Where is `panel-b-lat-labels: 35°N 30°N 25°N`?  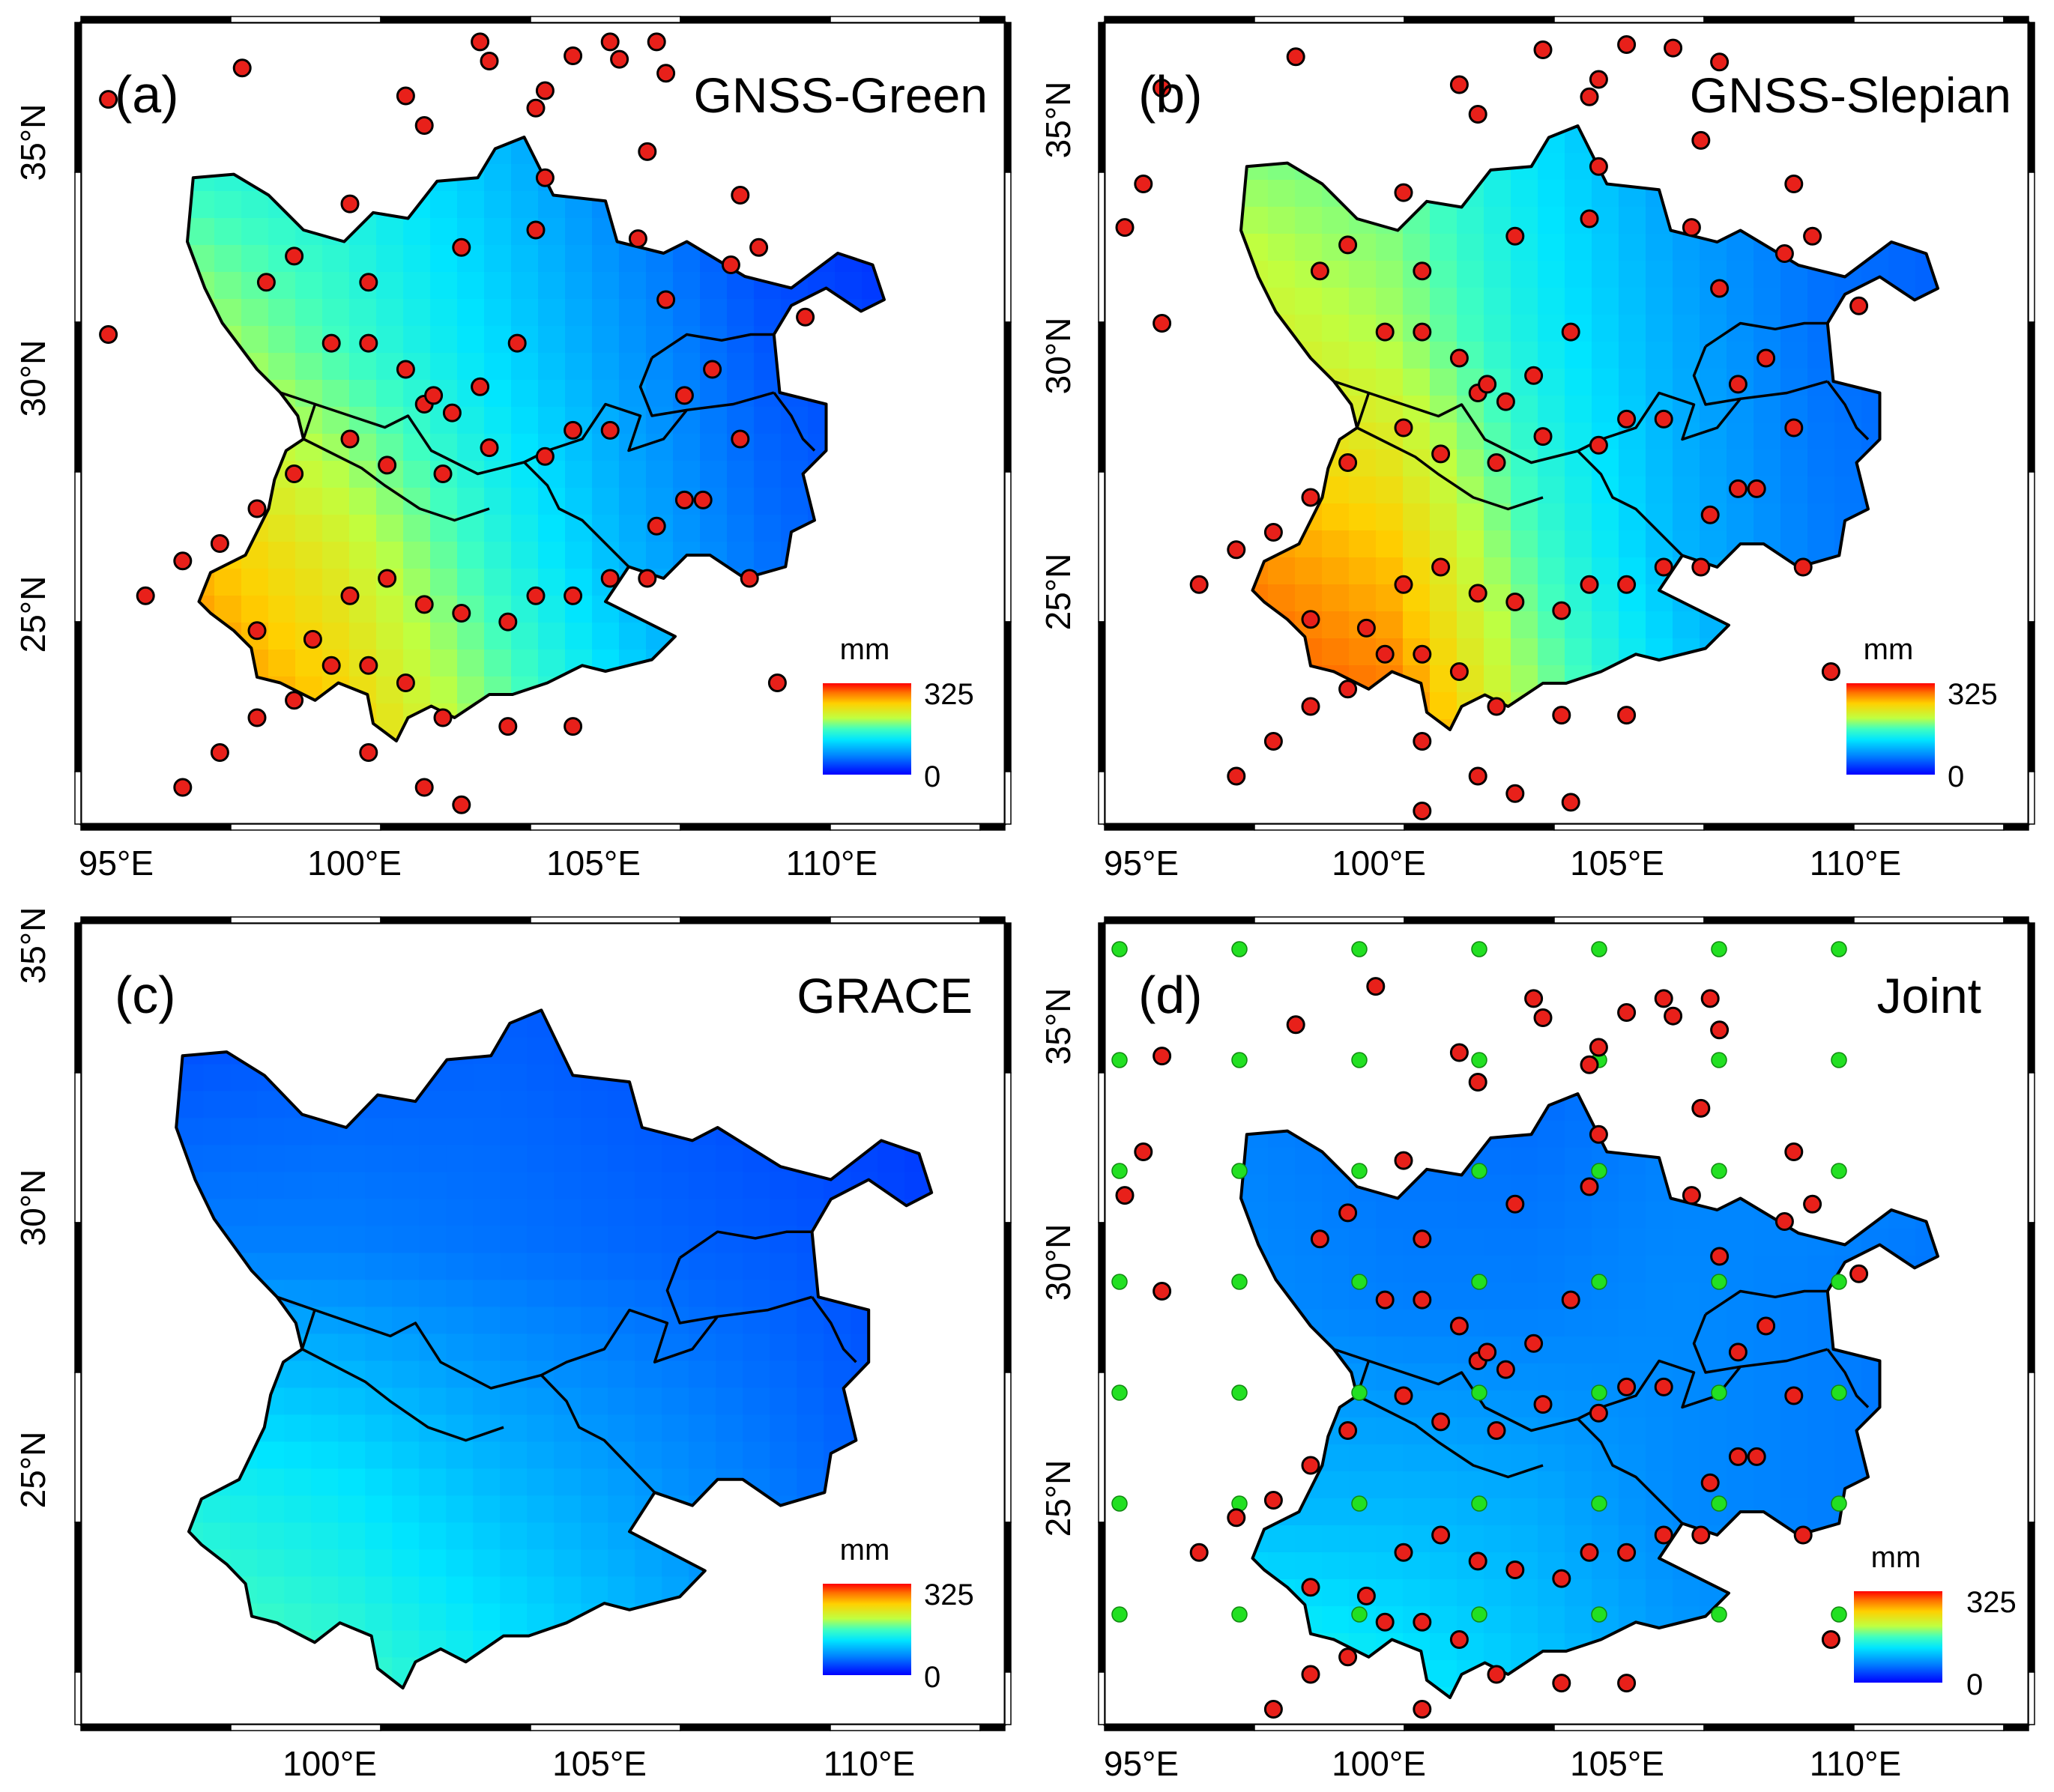 panel-b-lat-labels: 35°N 30°N 25°N is located at coordinates (1058, 356).